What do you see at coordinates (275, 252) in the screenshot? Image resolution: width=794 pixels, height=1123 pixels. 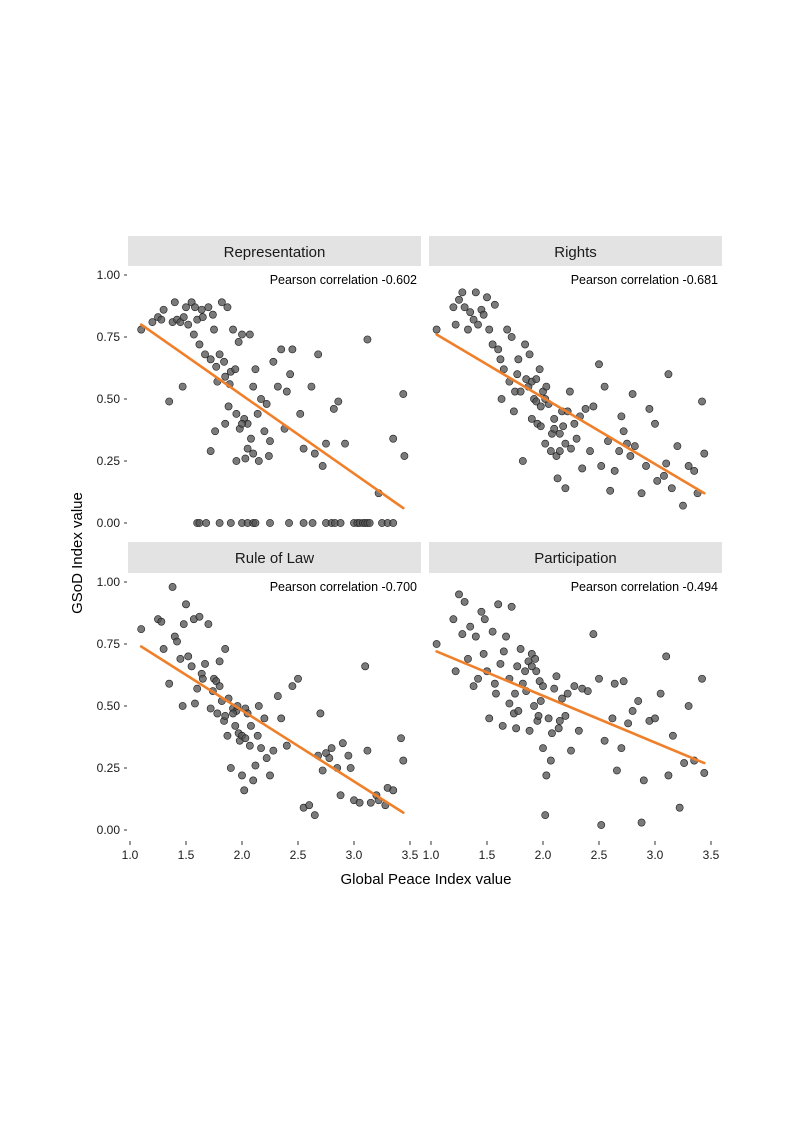 I see `strip-title-representation: Representation` at bounding box center [275, 252].